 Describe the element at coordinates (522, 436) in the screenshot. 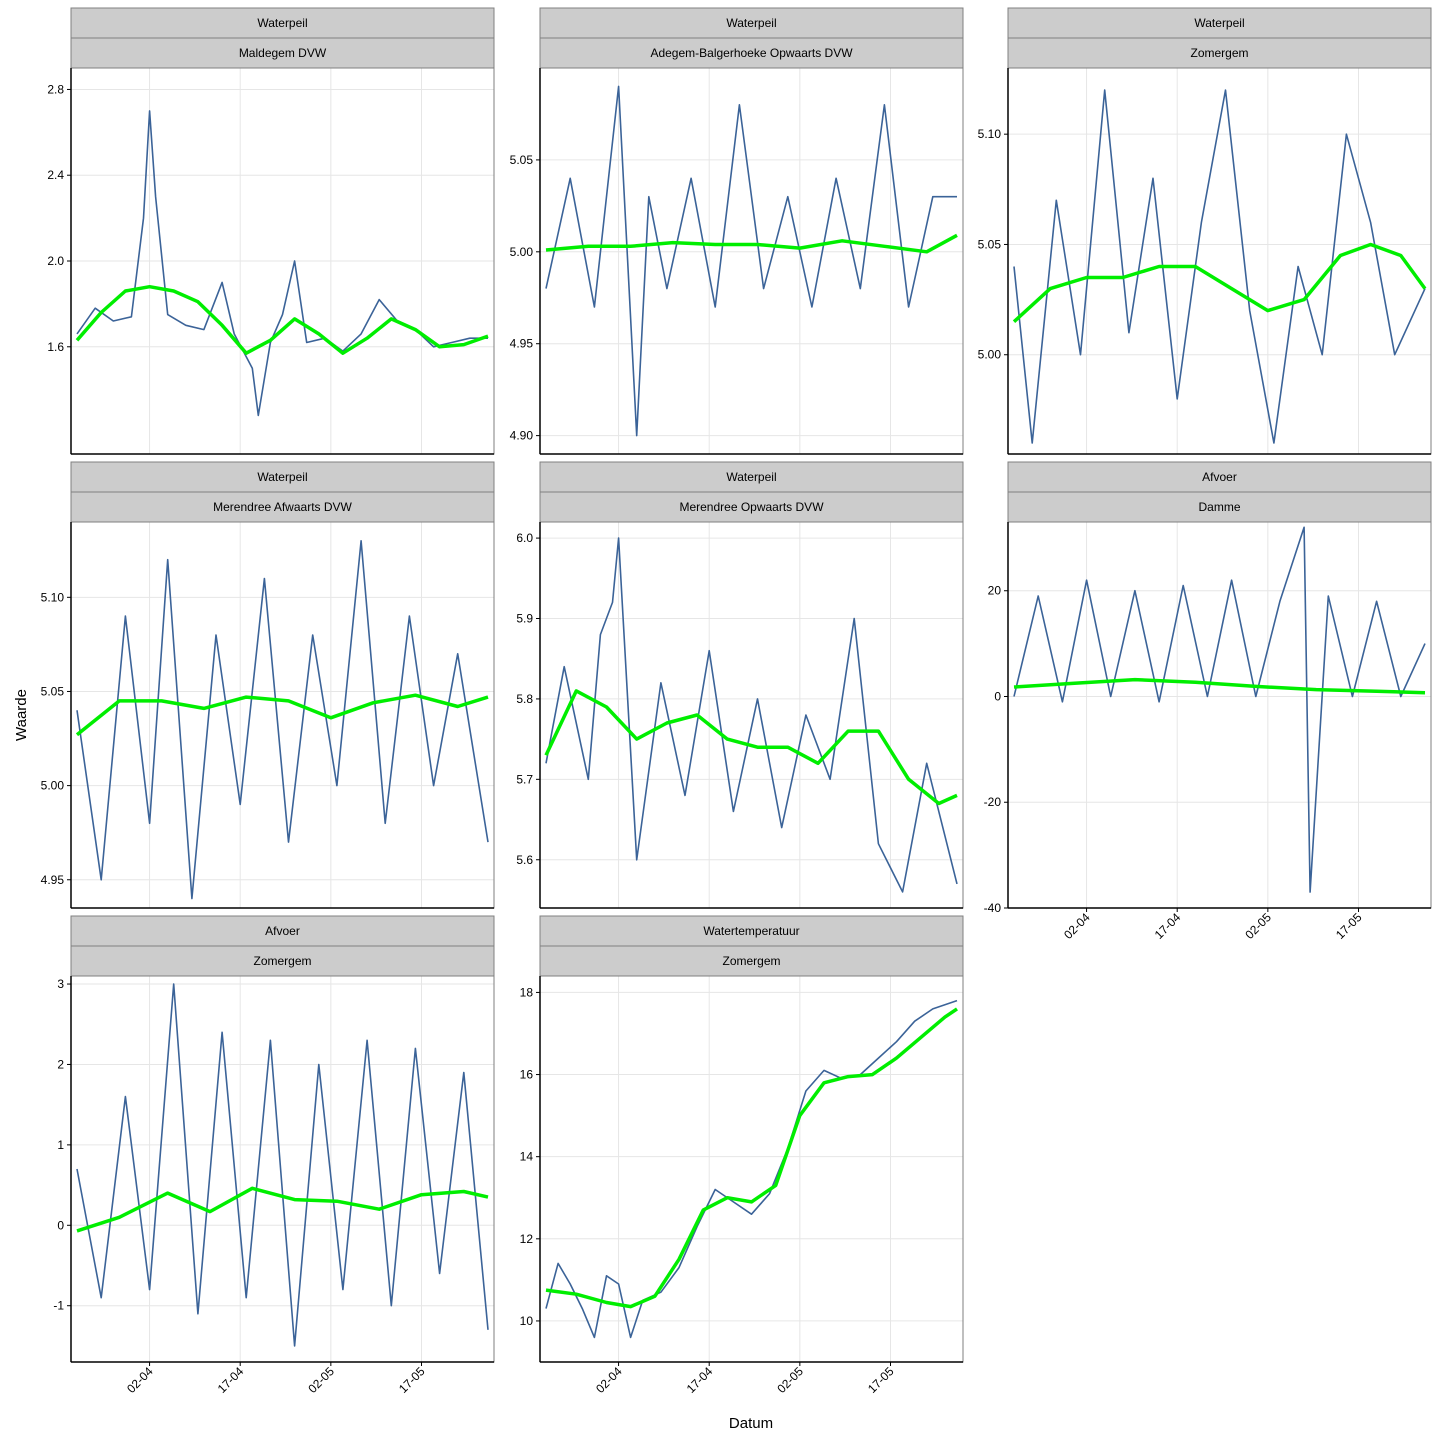

I see `y-tick-label: 4.90` at that location.